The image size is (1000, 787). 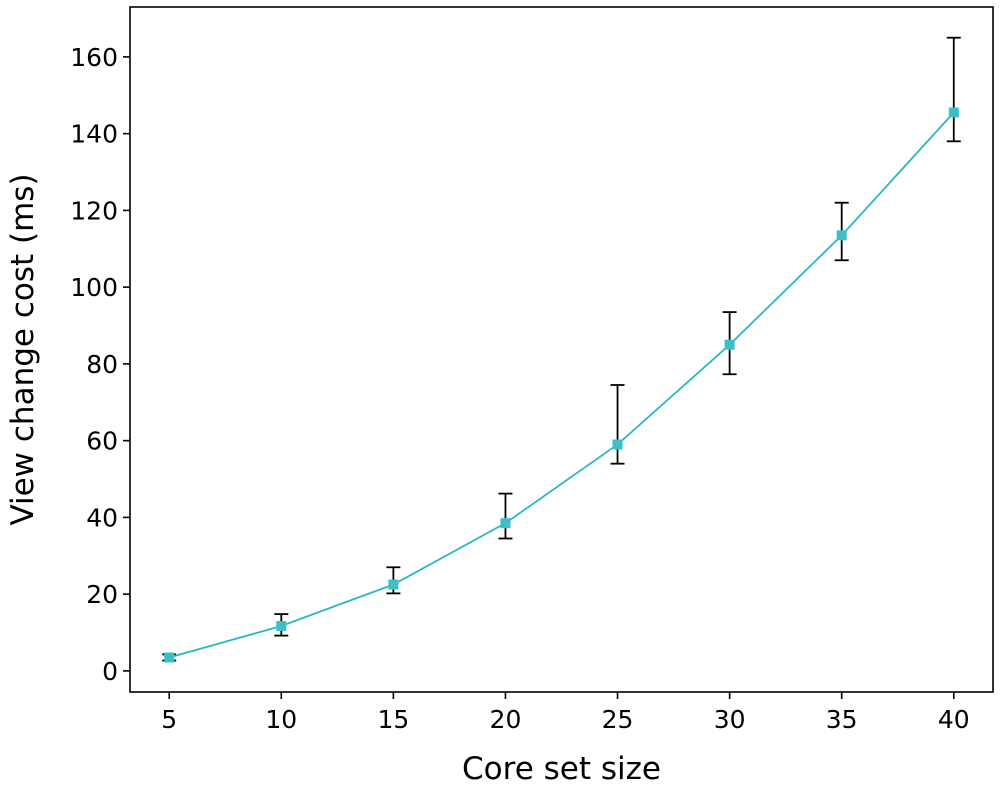 What do you see at coordinates (102, 441) in the screenshot?
I see `y-tick-label: 60` at bounding box center [102, 441].